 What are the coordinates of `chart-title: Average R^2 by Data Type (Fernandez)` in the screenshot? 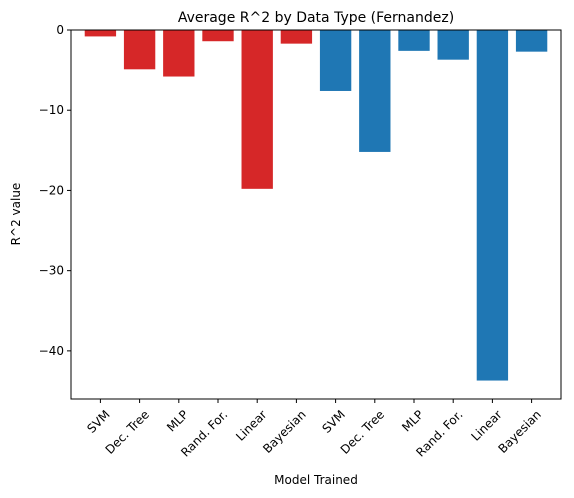 It's located at (316, 18).